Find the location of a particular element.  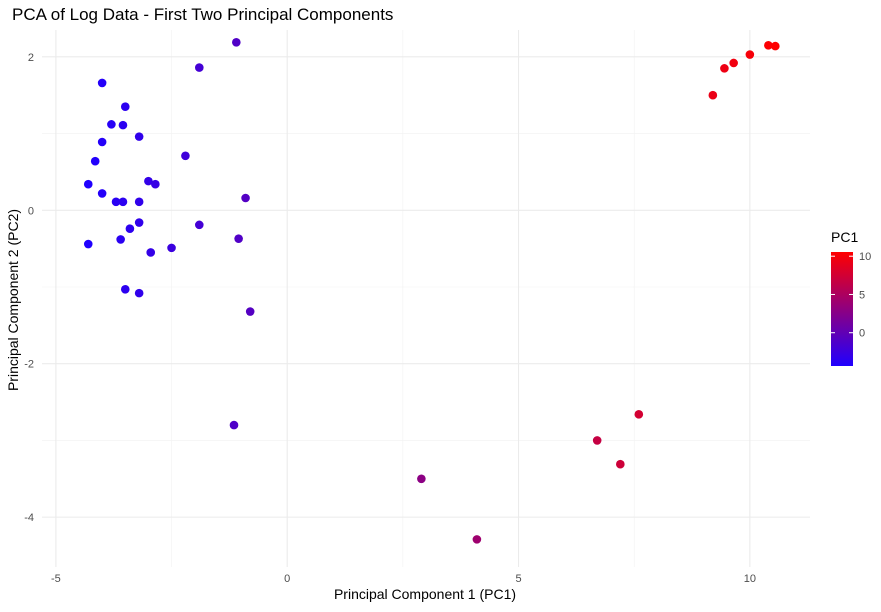

color-legend: PC1 0 5 10 is located at coordinates (851, 297).